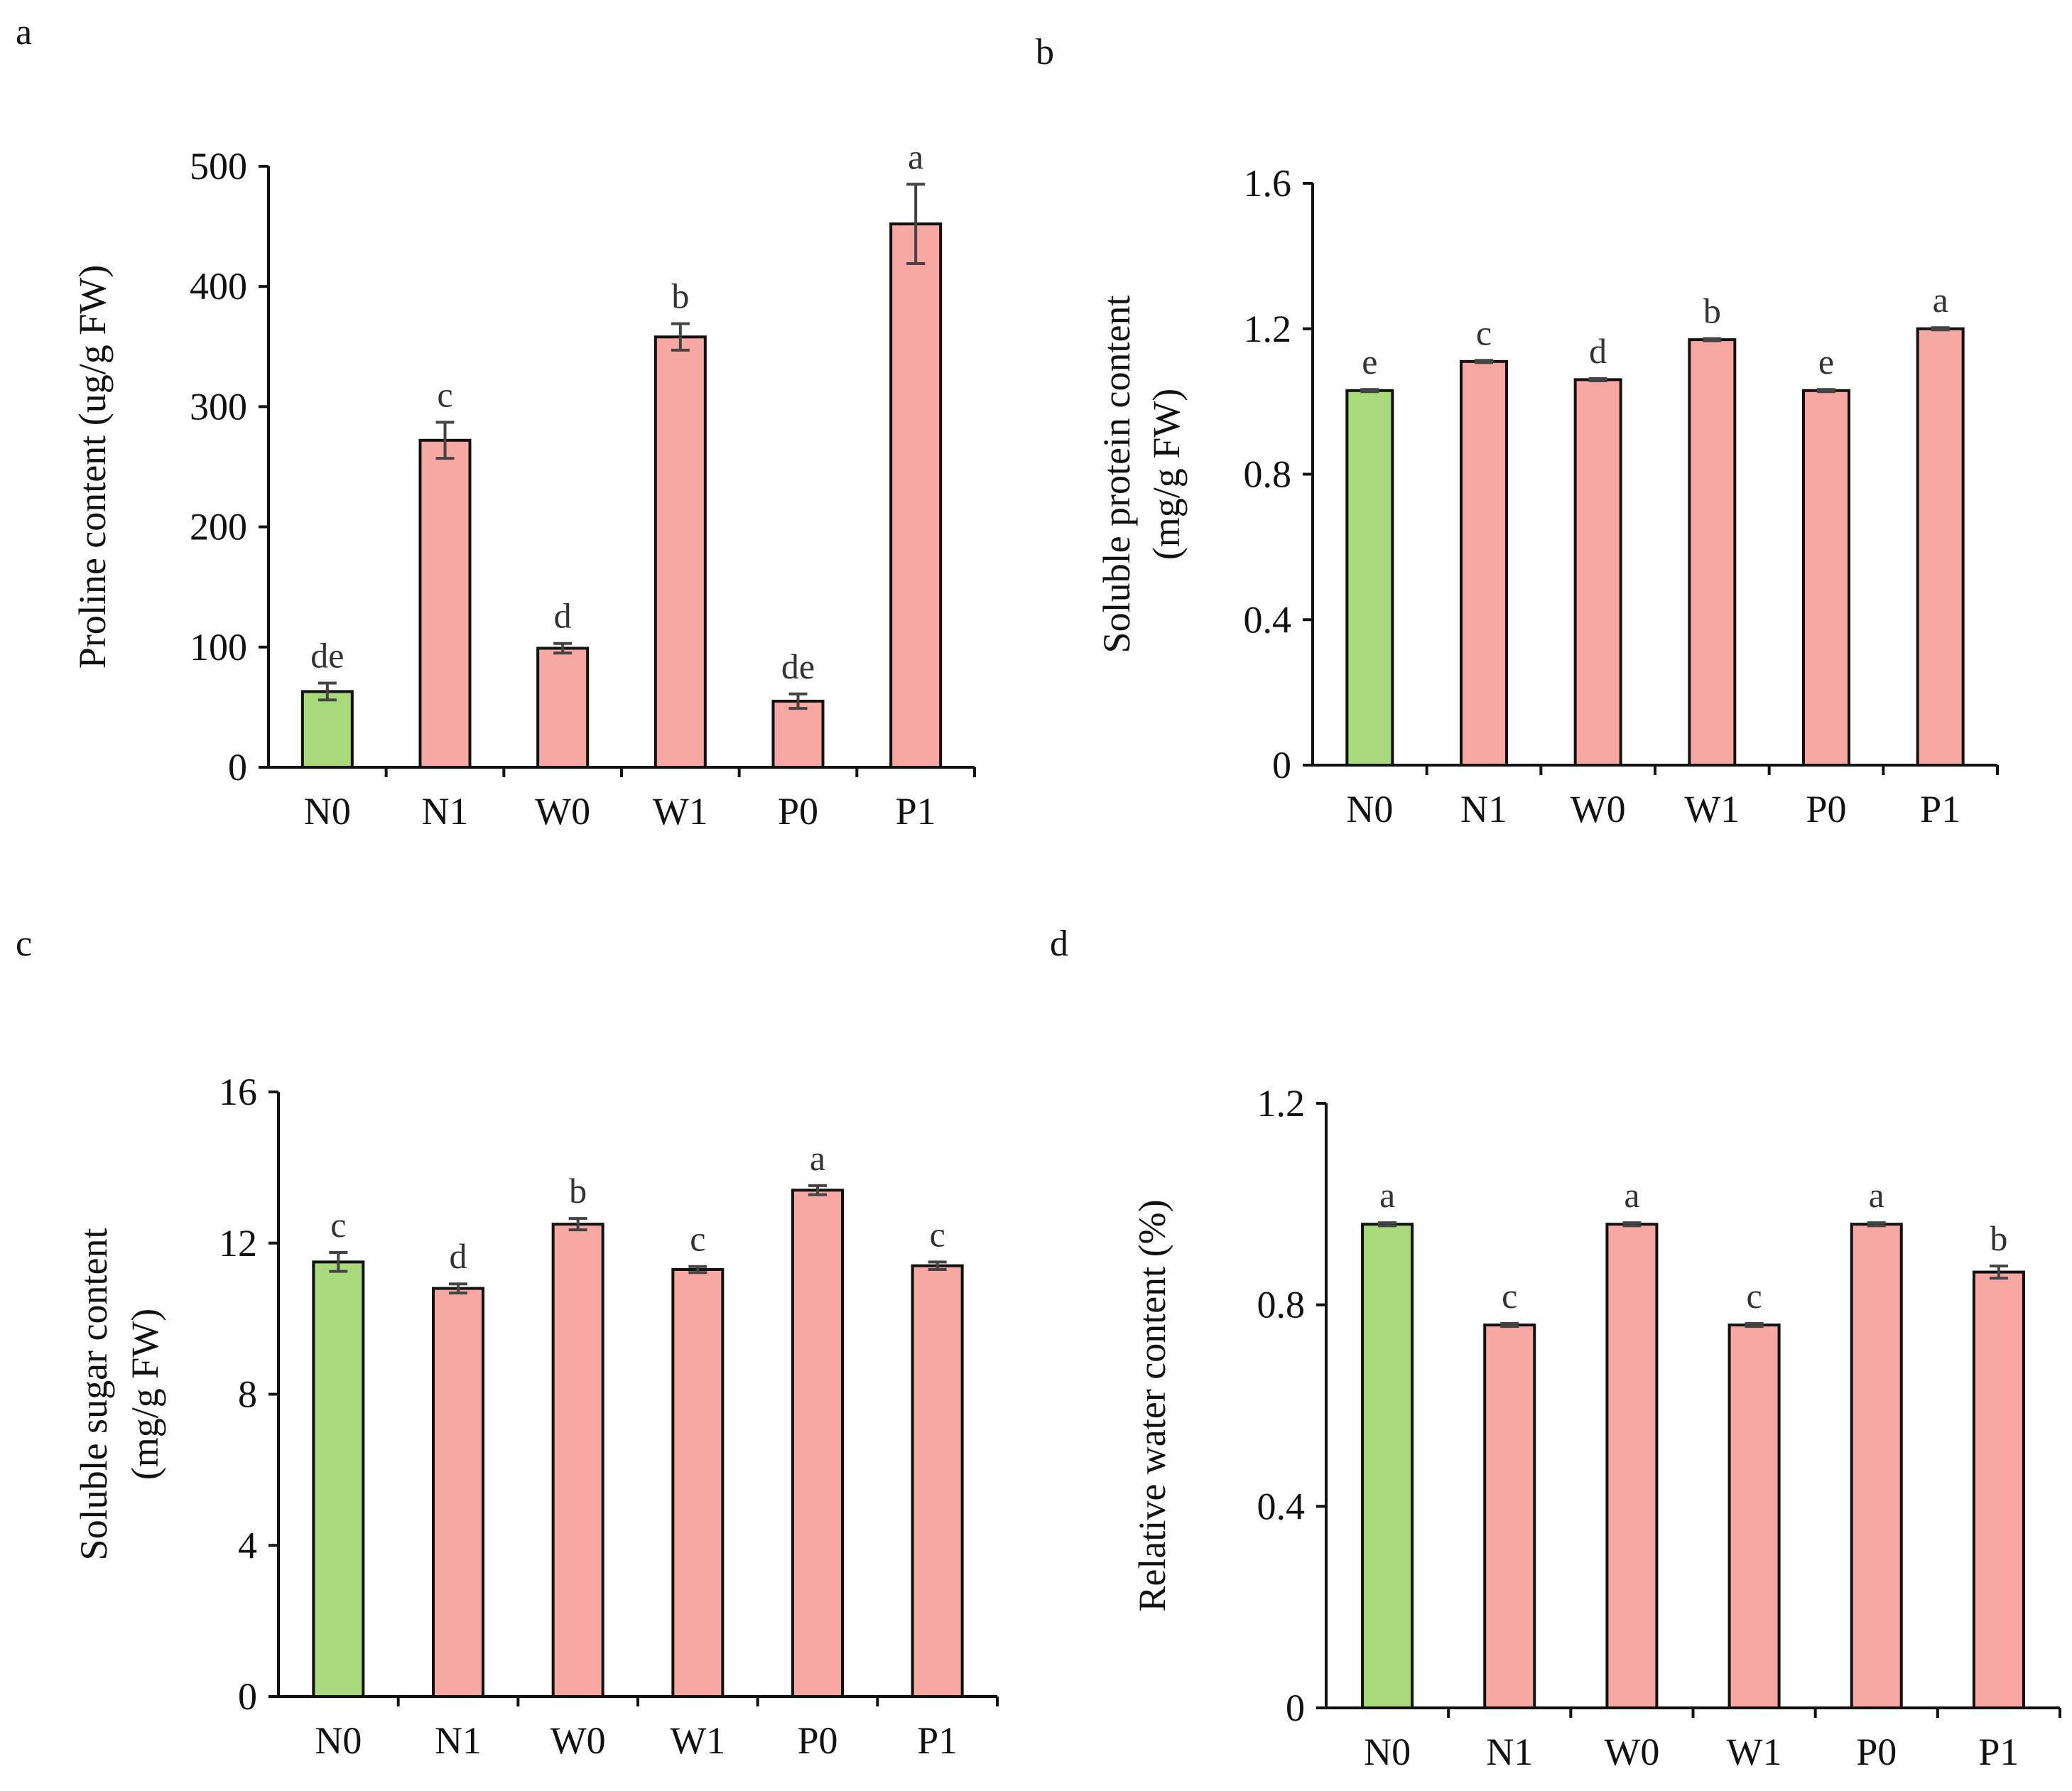 The width and height of the screenshot is (2072, 1791). Describe the element at coordinates (1712, 311) in the screenshot. I see `panel-b-significance-label: b` at that location.